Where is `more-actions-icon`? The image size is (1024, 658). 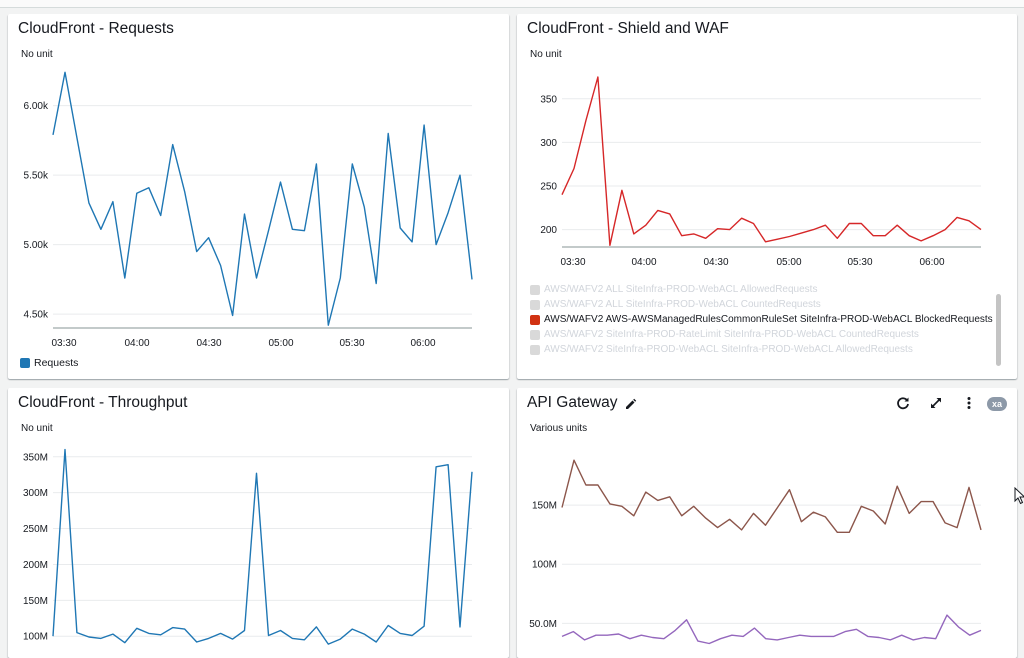 more-actions-icon is located at coordinates (969, 403).